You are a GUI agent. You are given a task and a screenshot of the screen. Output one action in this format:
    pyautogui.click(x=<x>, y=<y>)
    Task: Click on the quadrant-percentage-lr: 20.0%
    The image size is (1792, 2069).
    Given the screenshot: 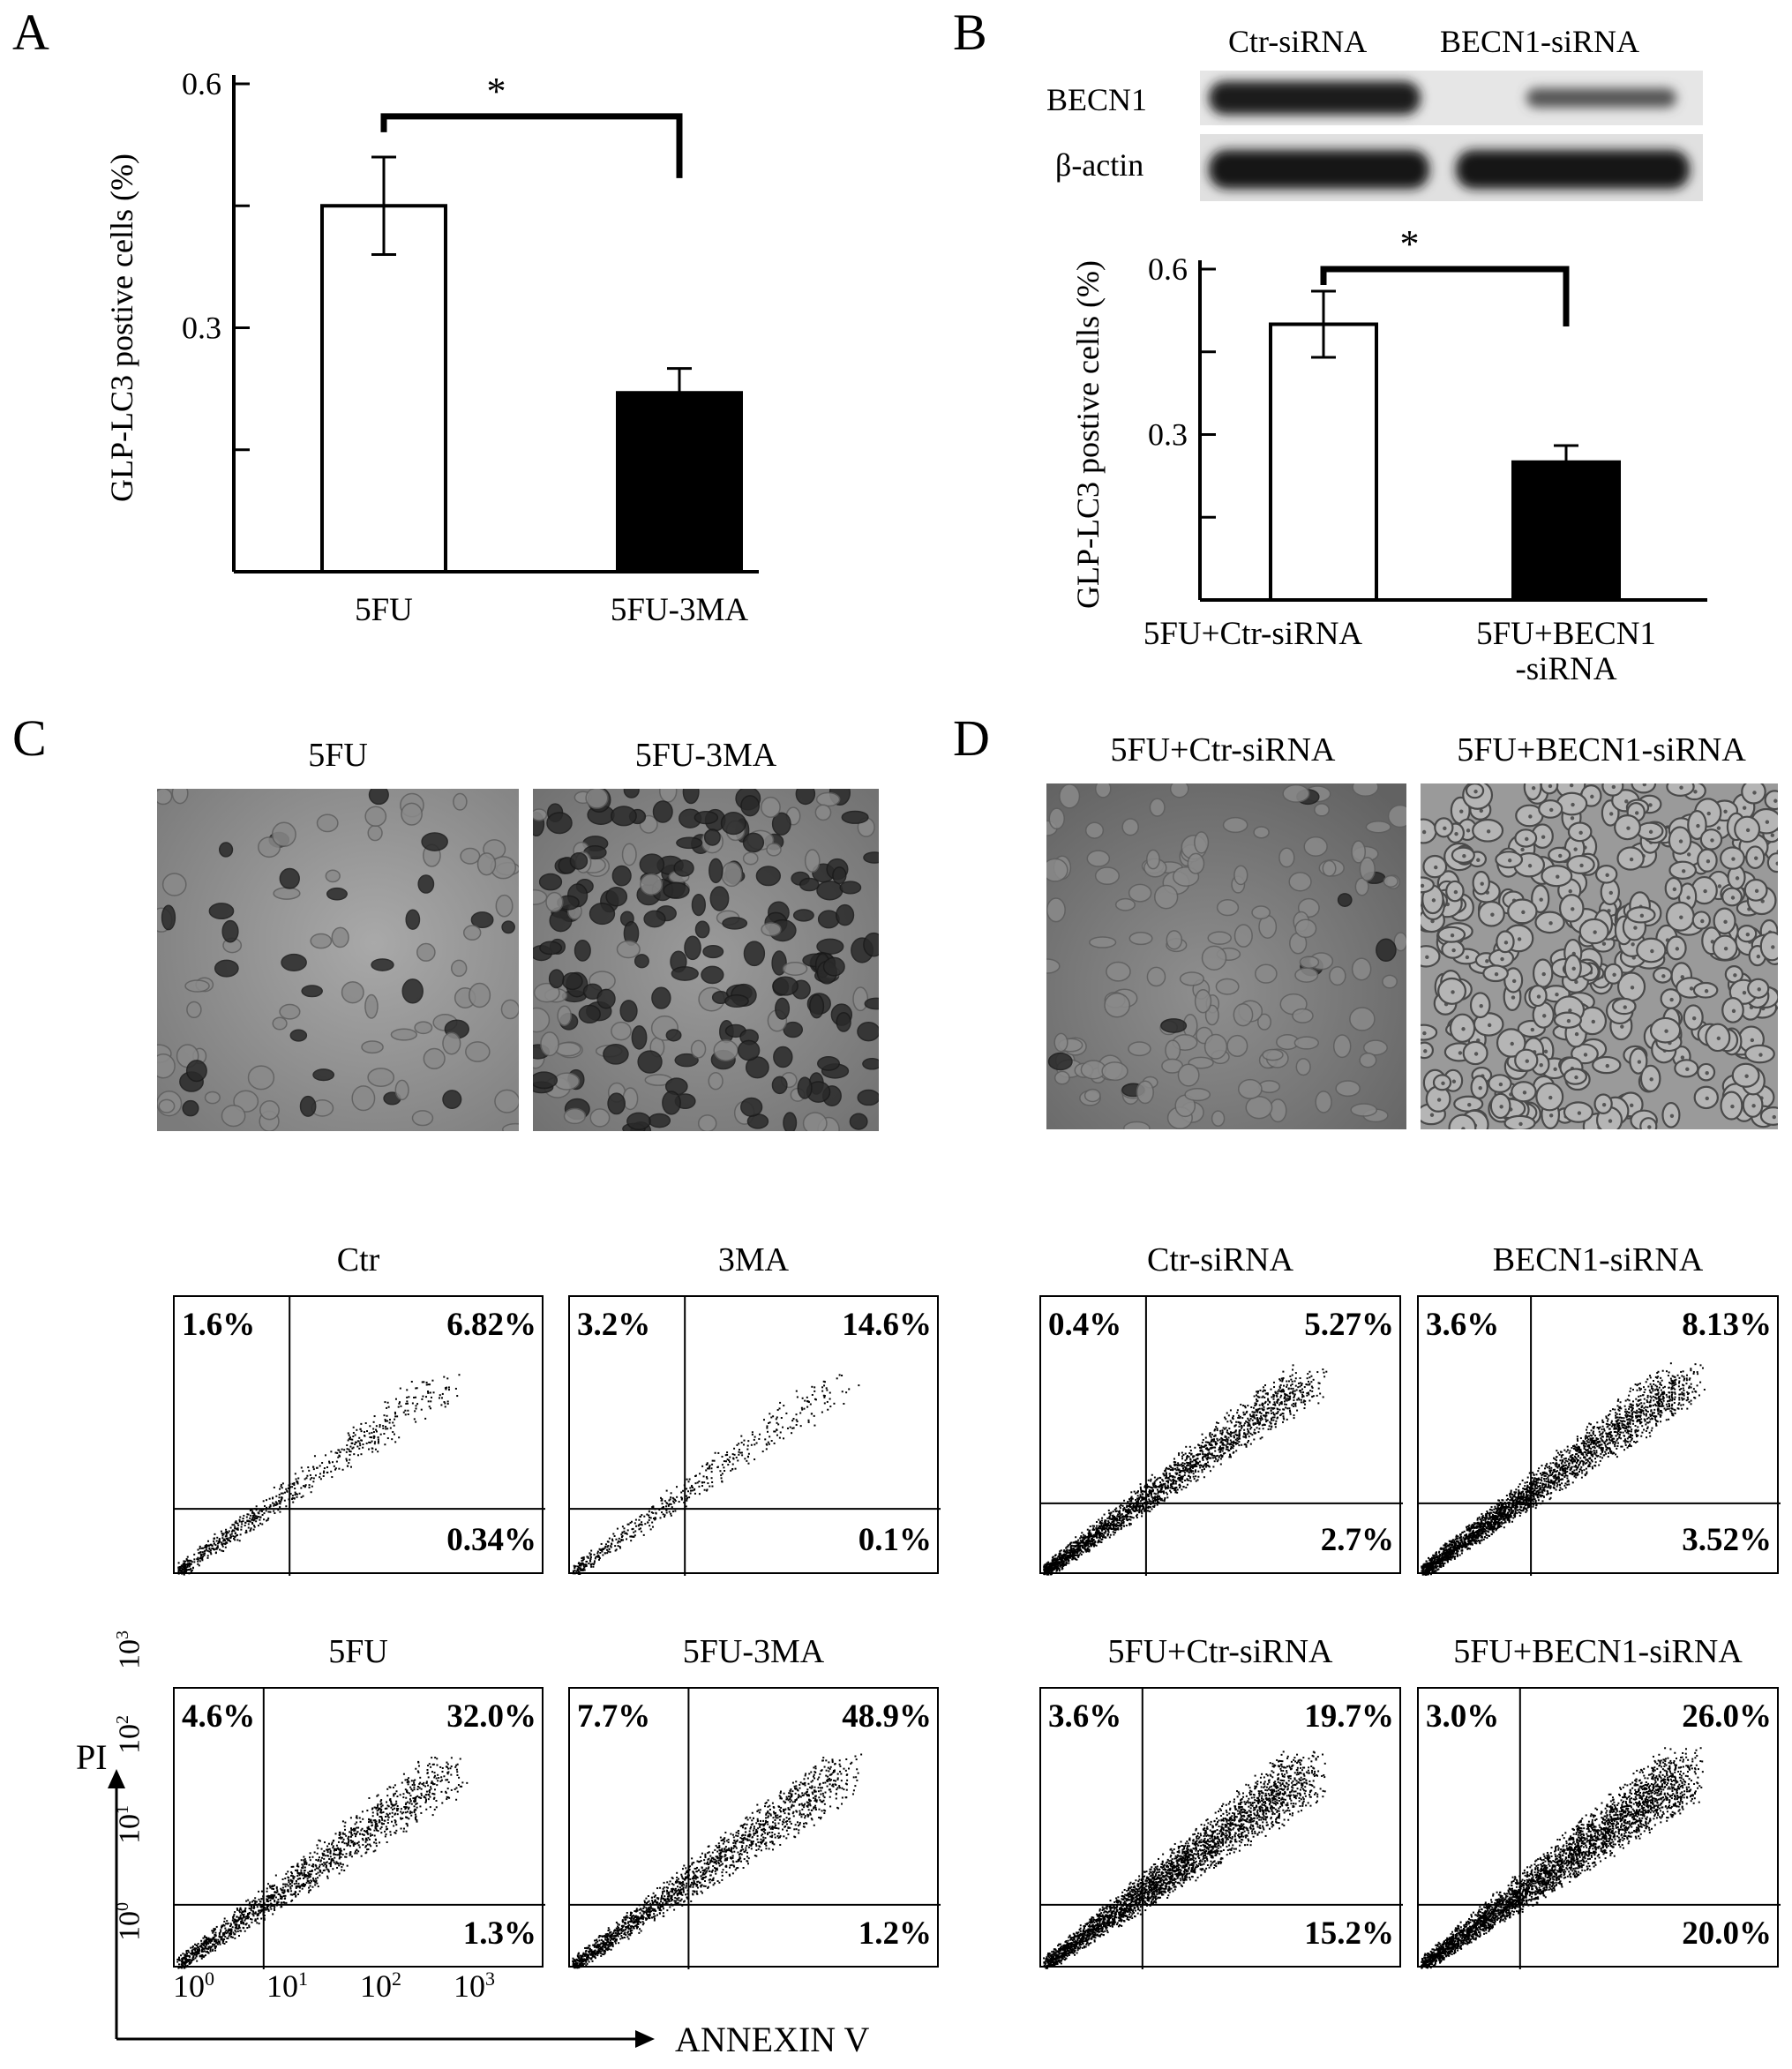 What is the action you would take?
    pyautogui.click(x=1727, y=1934)
    